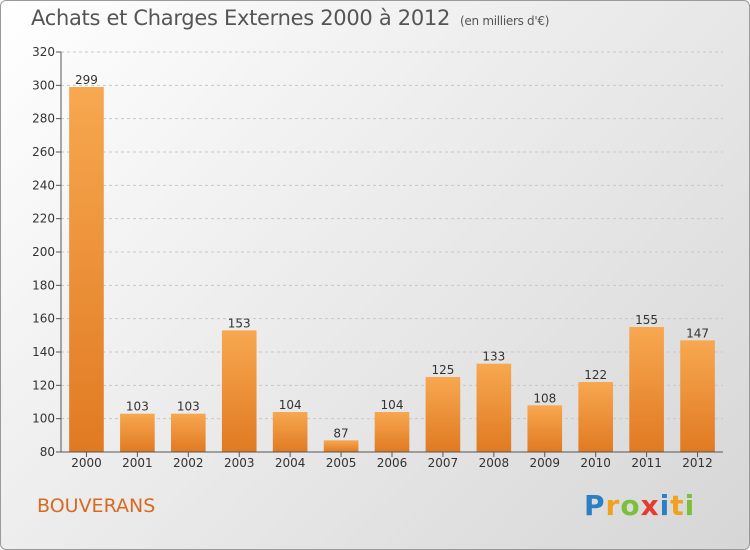 Image resolution: width=750 pixels, height=550 pixels. Describe the element at coordinates (392, 463) in the screenshot. I see `x-tick-label: 2006` at that location.